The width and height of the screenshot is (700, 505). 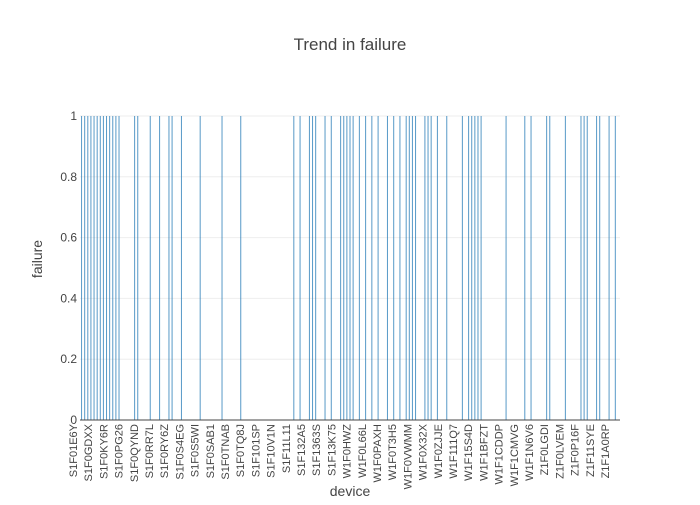 What do you see at coordinates (332, 450) in the screenshot?
I see `x-tick-label: S1F13K75` at bounding box center [332, 450].